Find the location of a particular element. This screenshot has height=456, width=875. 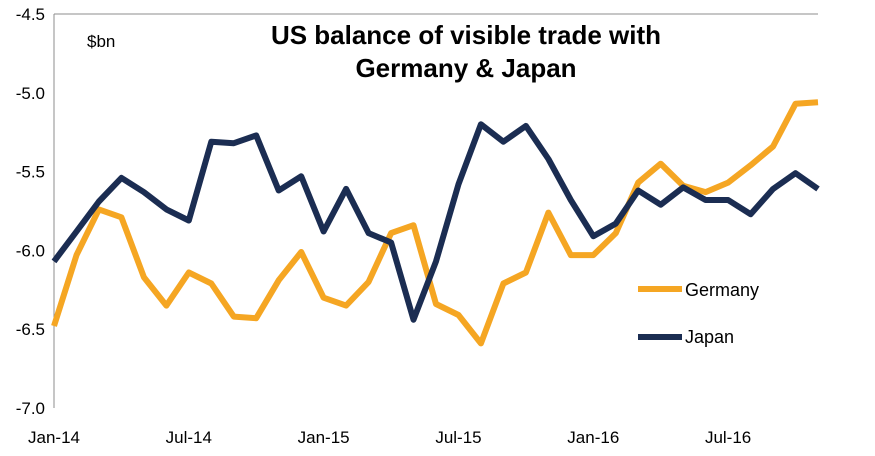

y-tick-label: -7.0 is located at coordinates (30, 408).